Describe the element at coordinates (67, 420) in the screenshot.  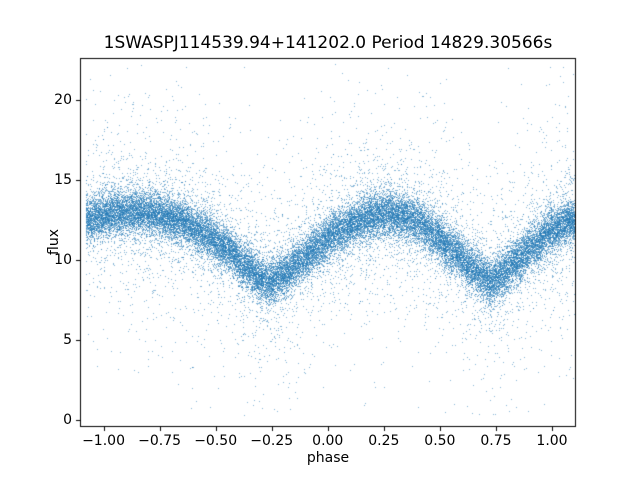
I see `y-tick-label: 0` at that location.